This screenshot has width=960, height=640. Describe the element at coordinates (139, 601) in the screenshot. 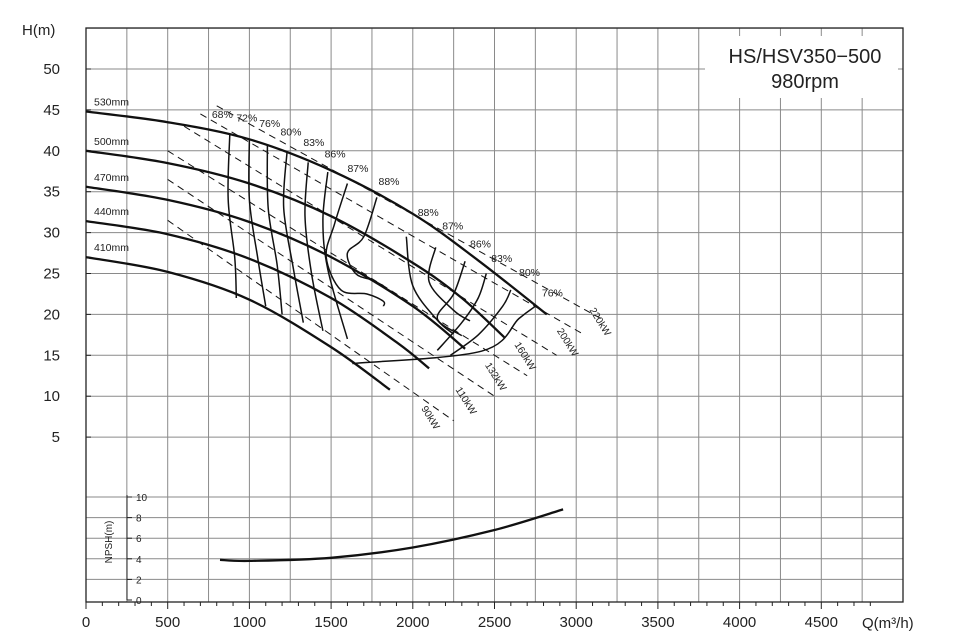

I see `npsh-tick-label: 0` at that location.